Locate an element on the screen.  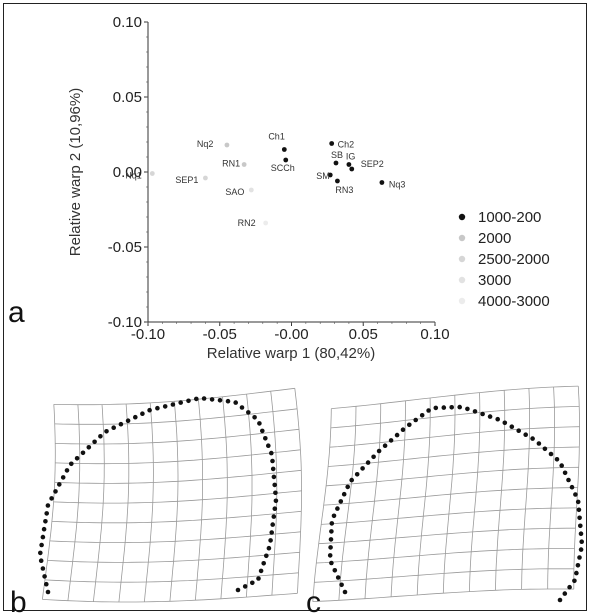
legend-marker is located at coordinates (462, 217).